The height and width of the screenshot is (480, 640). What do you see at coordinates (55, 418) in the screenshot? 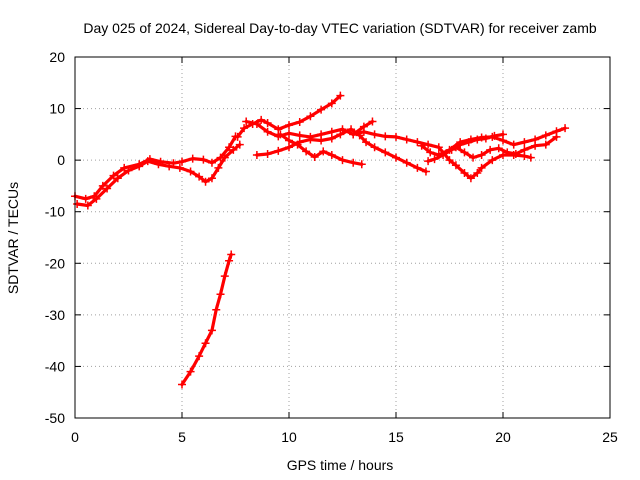
I see `y-tick-label: -50` at bounding box center [55, 418].